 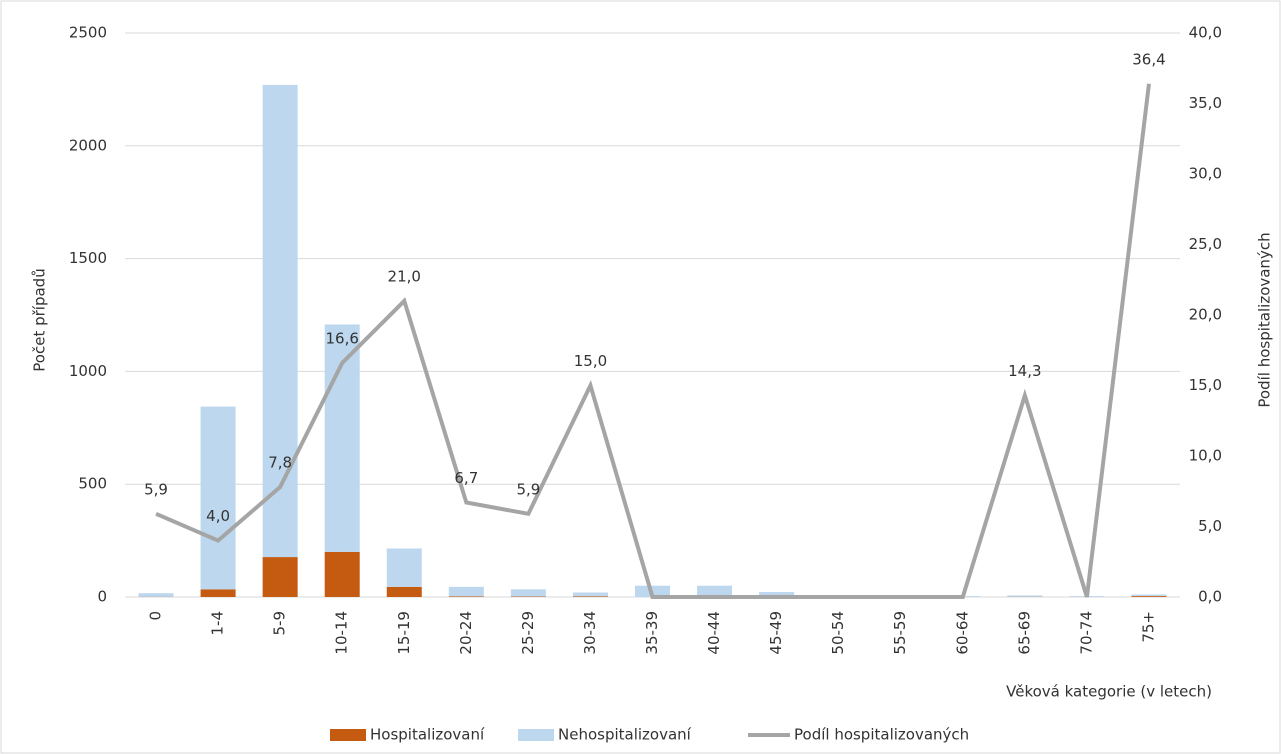 I want to click on legend-label: Podíl hospitalizovaných, so click(x=881, y=735).